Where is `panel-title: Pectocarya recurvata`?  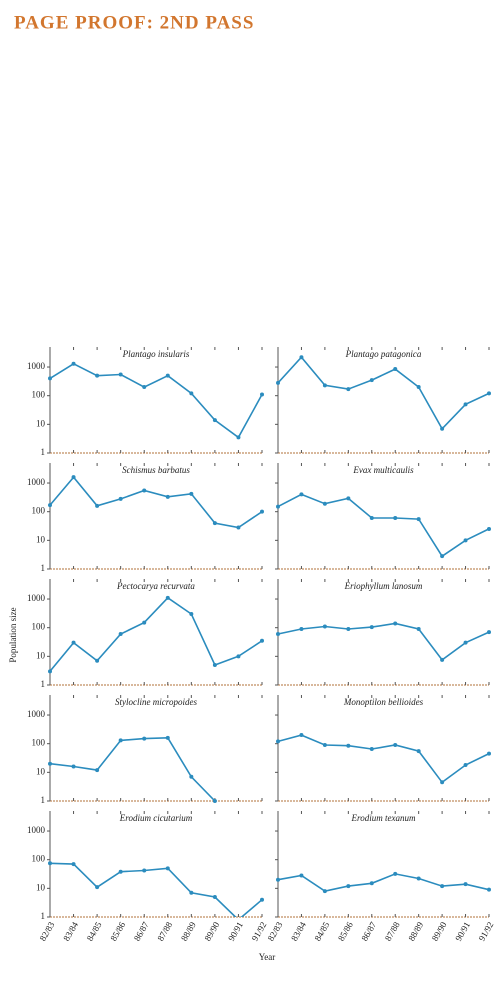
panel-title: Pectocarya recurvata is located at coordinates (155, 586).